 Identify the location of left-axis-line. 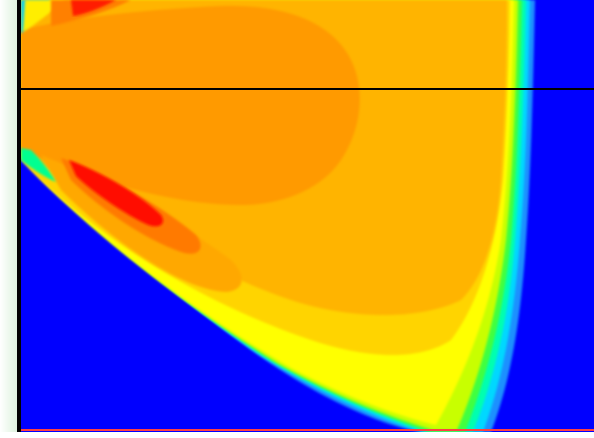
(19, 216).